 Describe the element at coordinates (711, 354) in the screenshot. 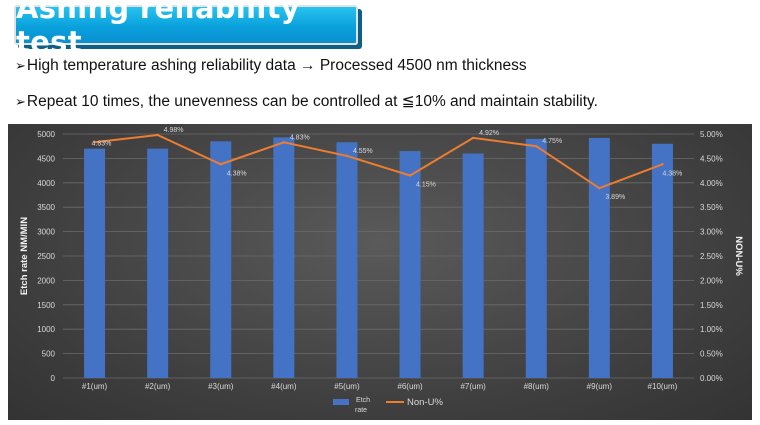

I see `y2-tick-label: 0.50%` at that location.